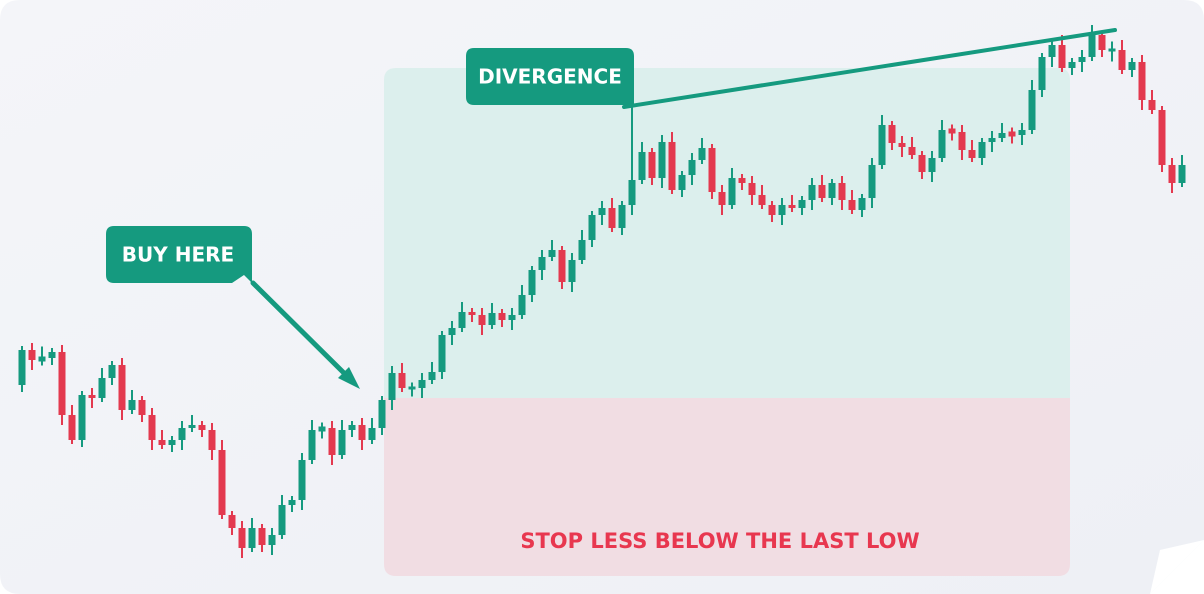 This screenshot has height=594, width=1204. Describe the element at coordinates (1177, 567) in the screenshot. I see `page-fold` at that location.